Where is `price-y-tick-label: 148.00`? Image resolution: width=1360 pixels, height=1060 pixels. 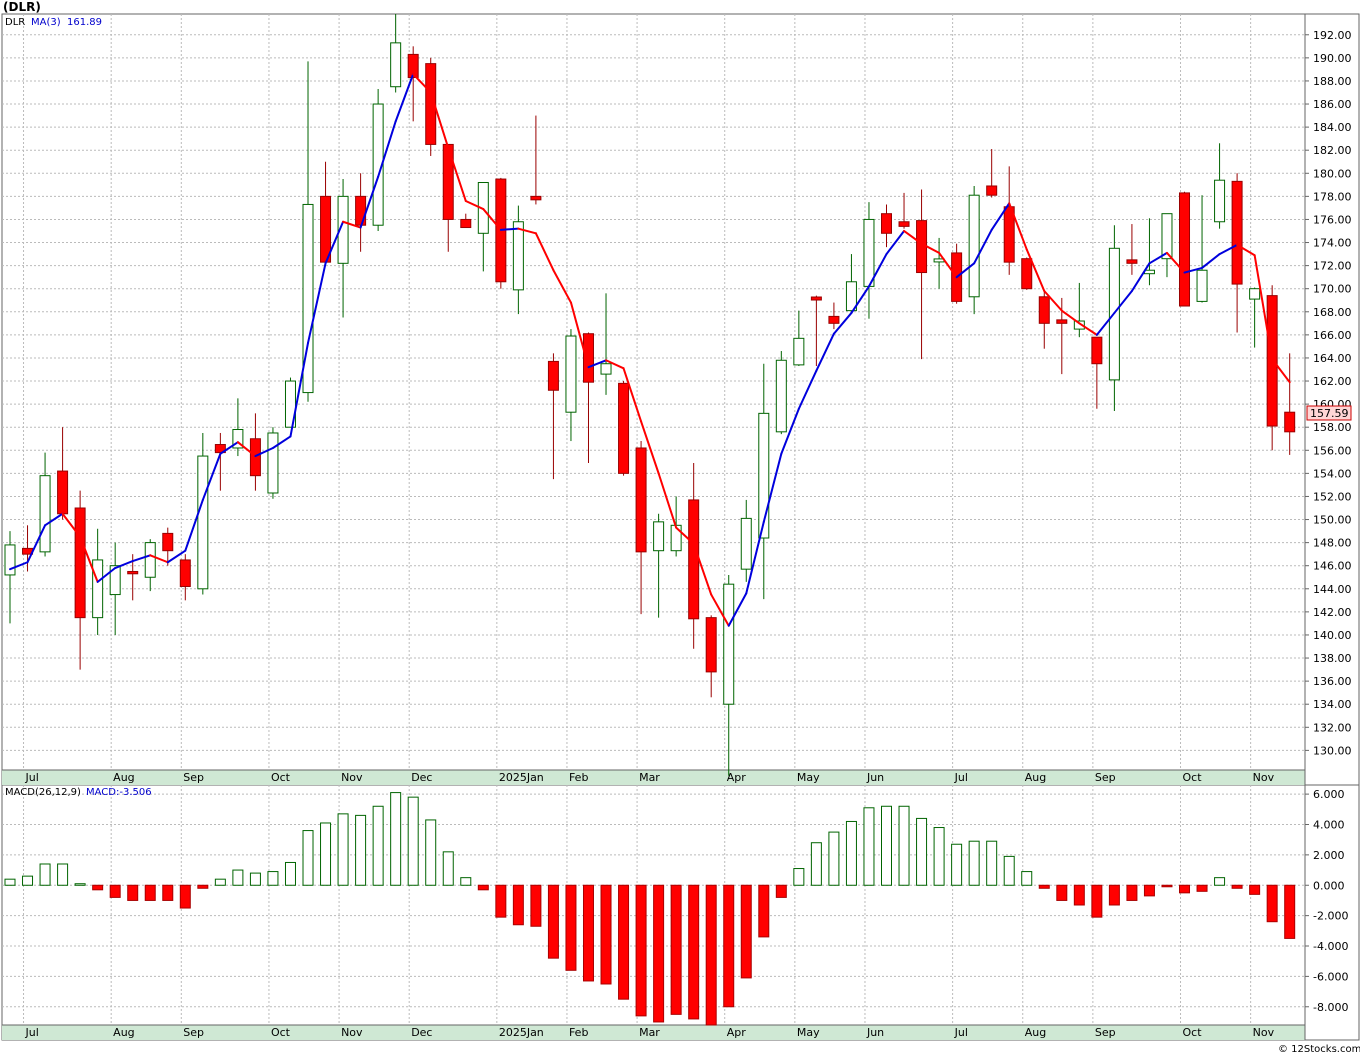
price-y-tick-label: 148.00 is located at coordinates (1332, 543).